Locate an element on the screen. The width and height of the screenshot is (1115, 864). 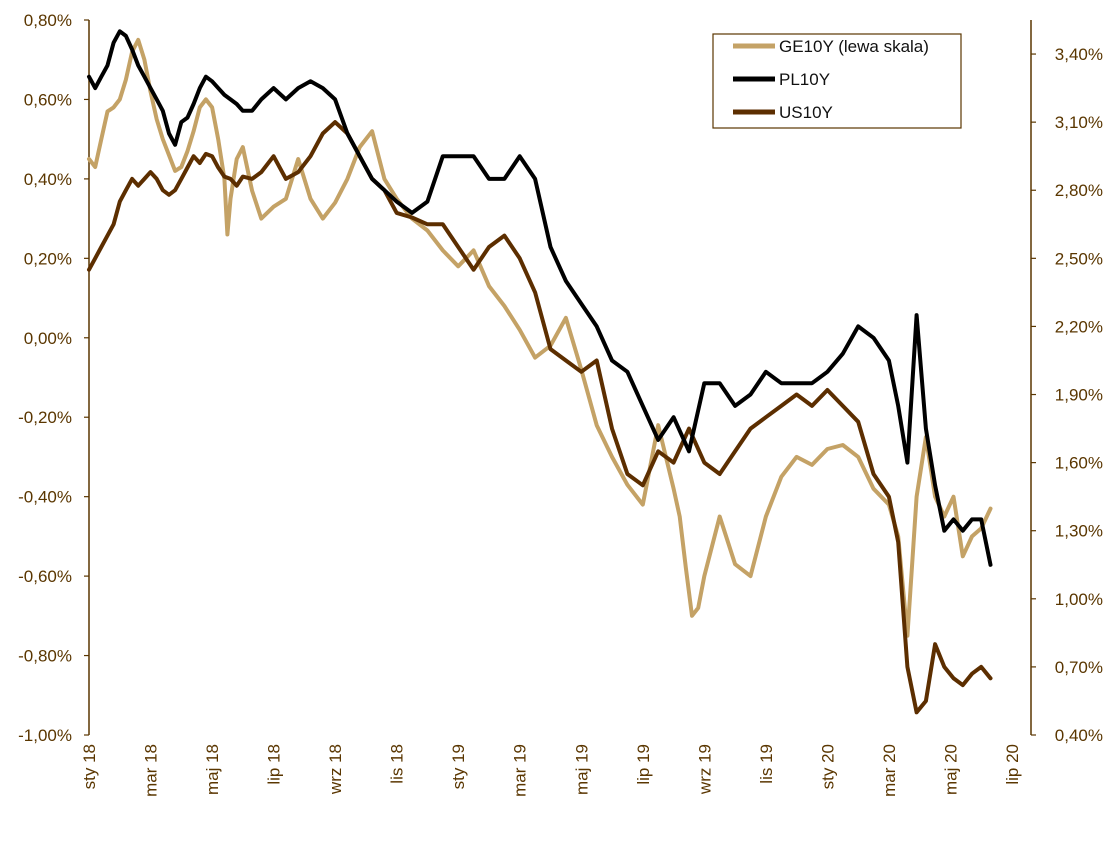
right-tick-label: 2,80% is located at coordinates (1079, 190).